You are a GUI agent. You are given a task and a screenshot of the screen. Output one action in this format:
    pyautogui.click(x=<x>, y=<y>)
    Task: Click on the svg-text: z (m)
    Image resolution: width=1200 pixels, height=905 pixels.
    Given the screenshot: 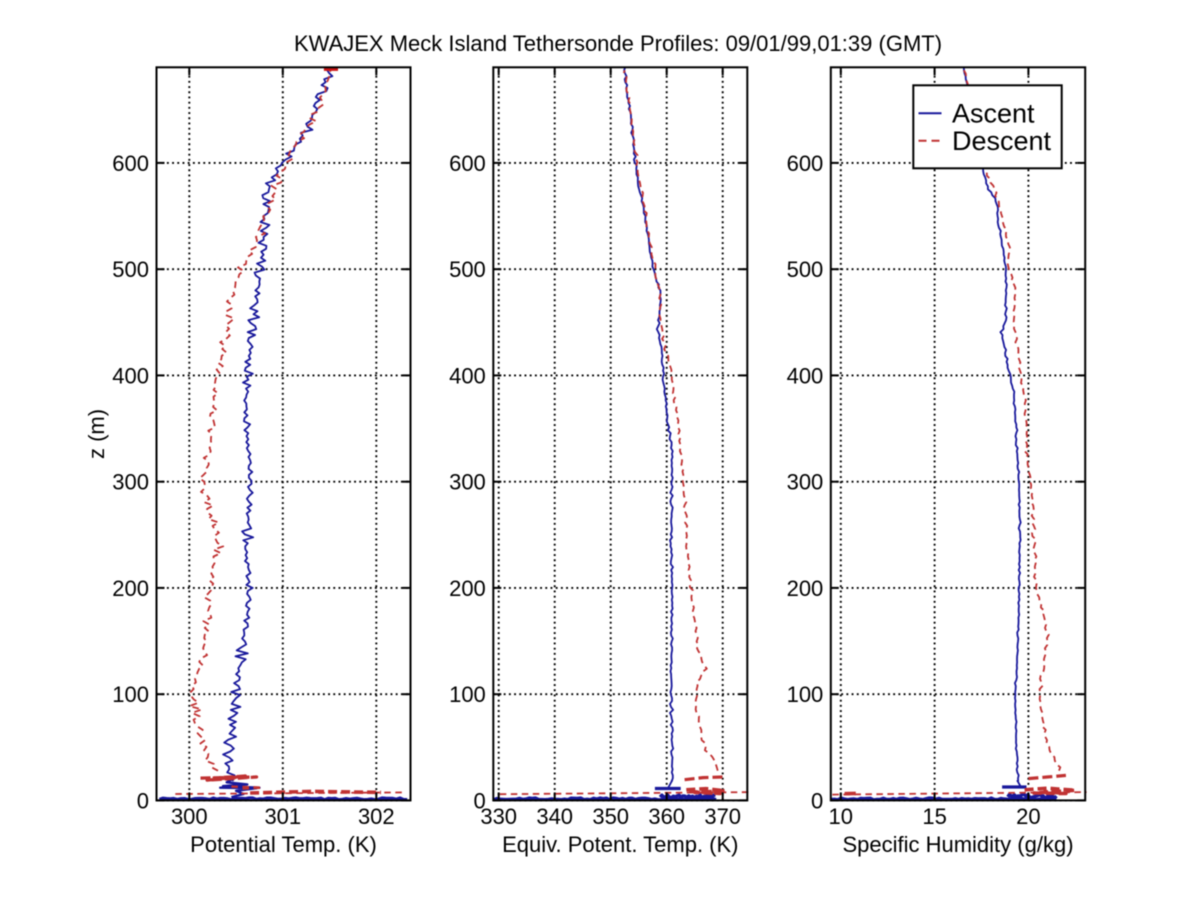 What is the action you would take?
    pyautogui.click(x=96, y=434)
    